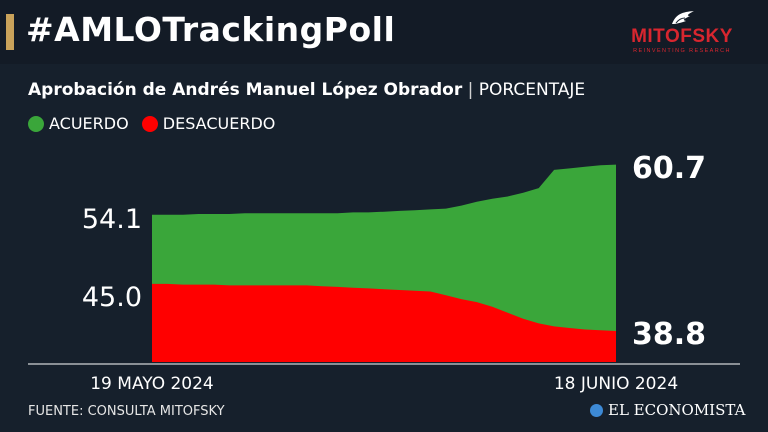 Image resolution: width=768 pixels, height=432 pixels. Describe the element at coordinates (682, 36) in the screenshot. I see `logo-wordmark: MITOFSKY` at that location.